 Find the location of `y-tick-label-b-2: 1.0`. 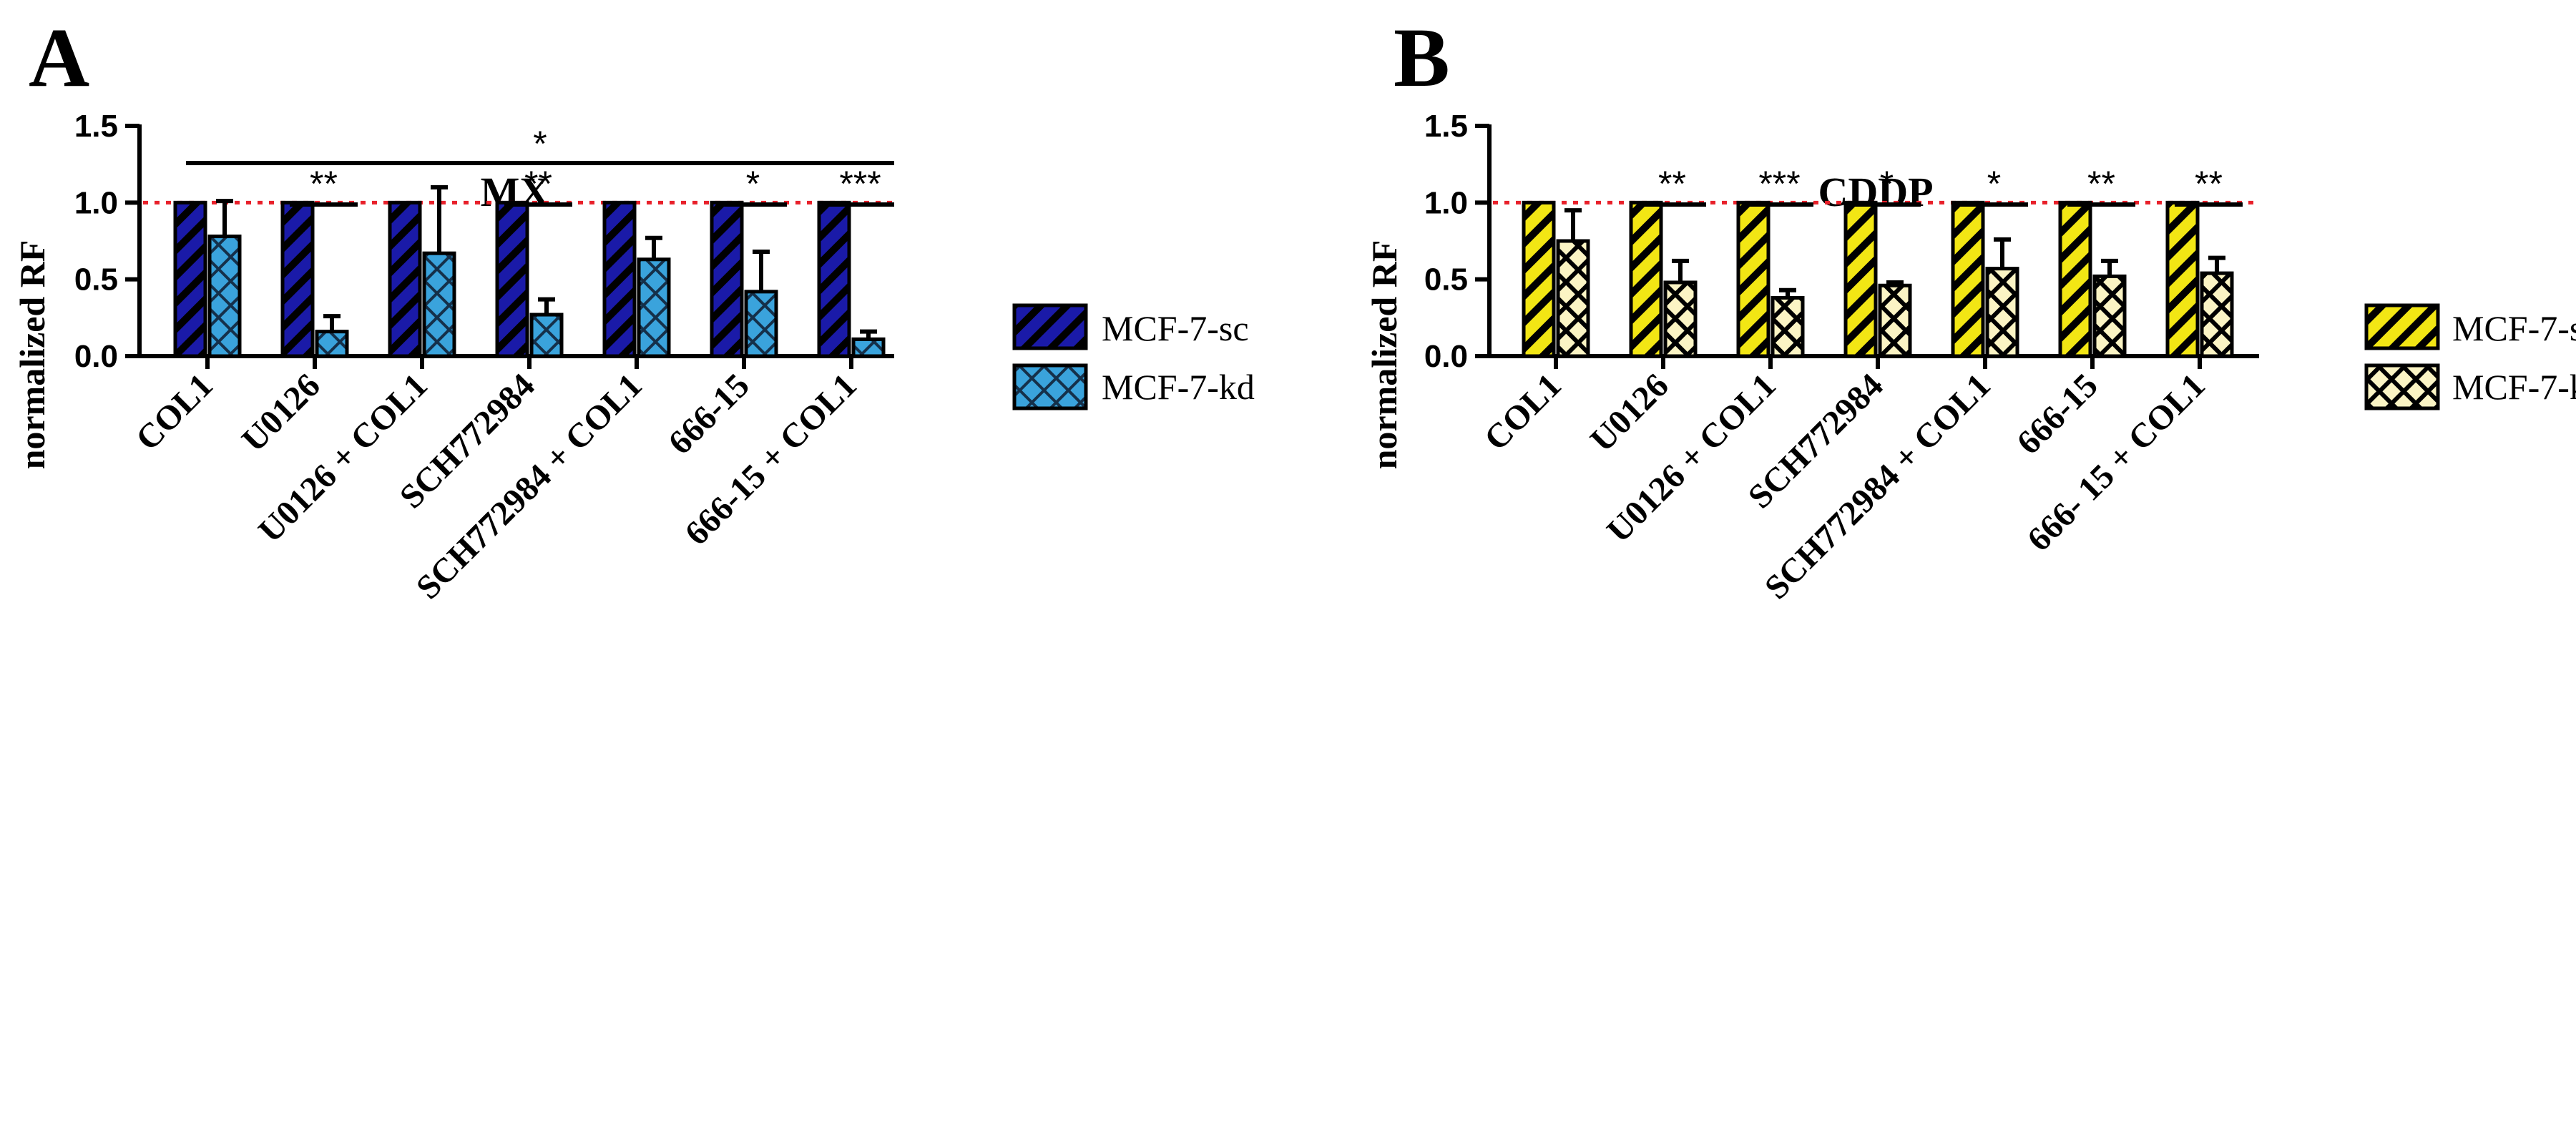

y-tick-label-b-2: 1.0 is located at coordinates (1446, 202).